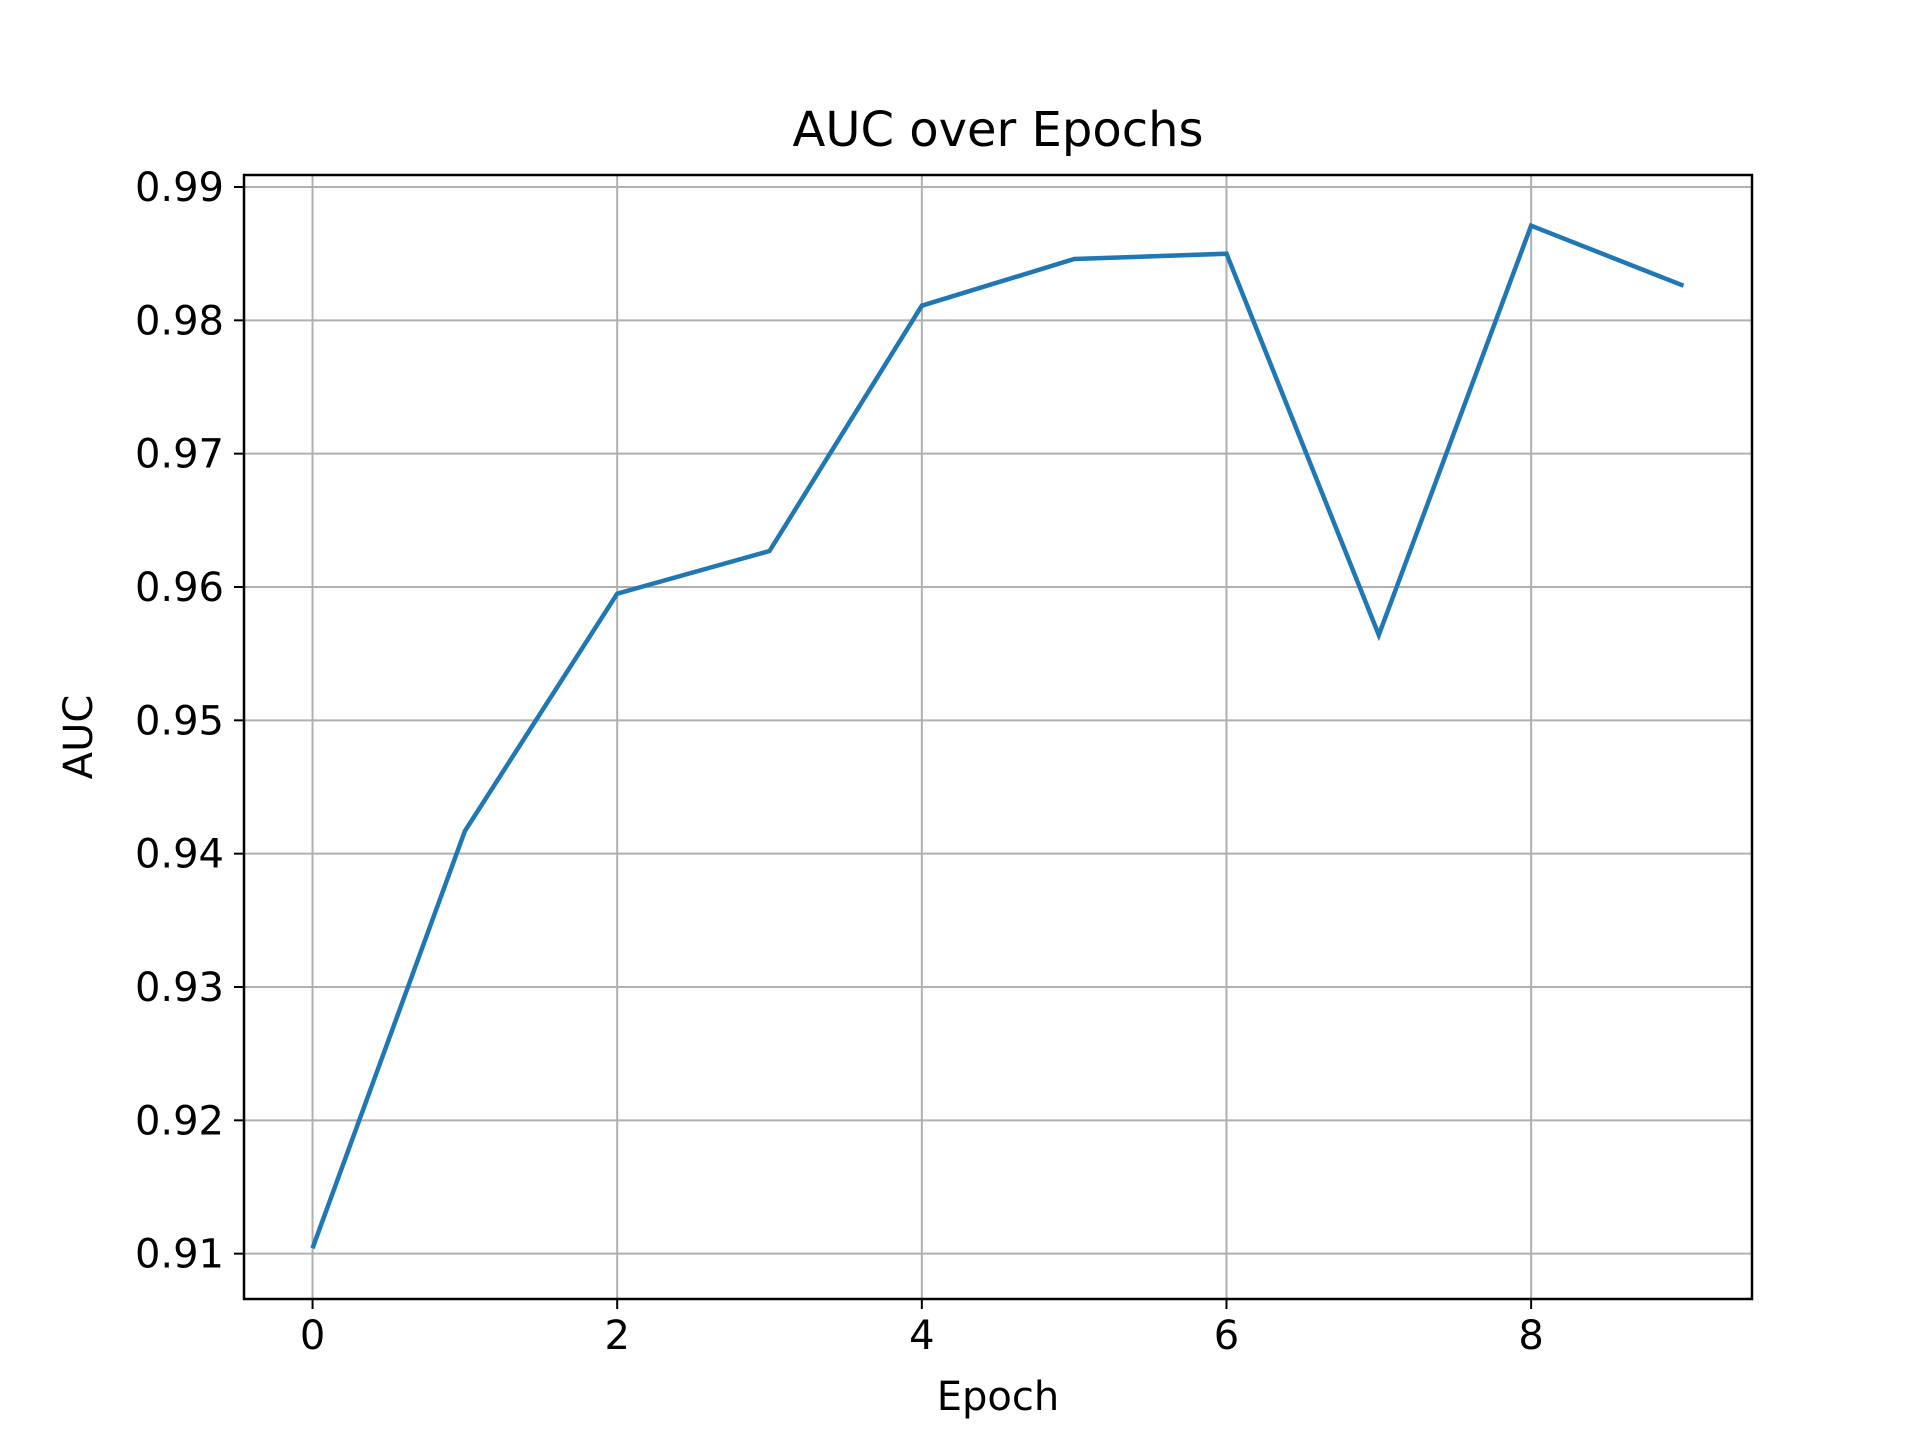  What do you see at coordinates (998, 1397) in the screenshot?
I see `x-axis-label: Epoch` at bounding box center [998, 1397].